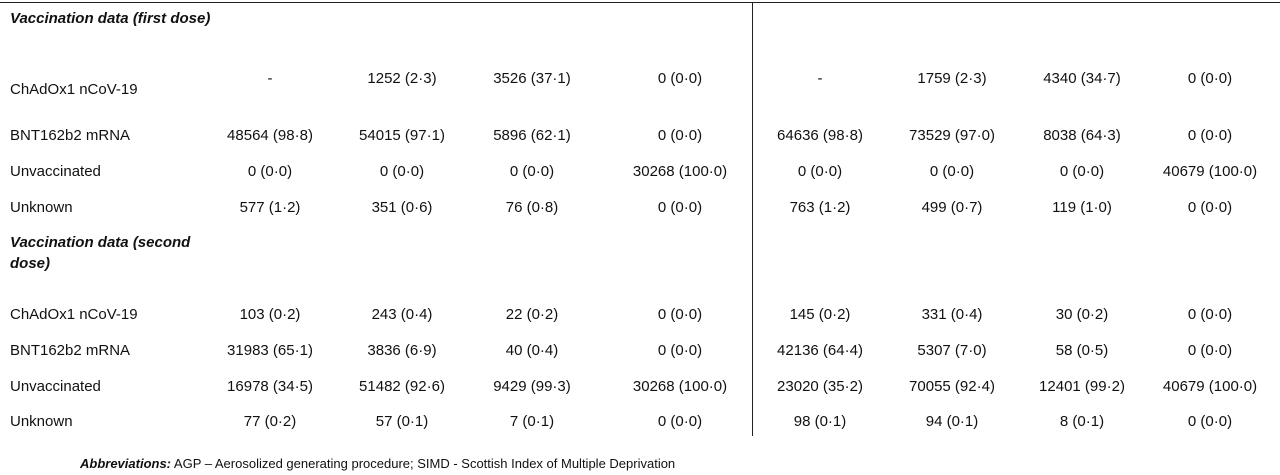  Describe the element at coordinates (270, 314) in the screenshot. I see `cell-value: 103 (0·2)` at that location.